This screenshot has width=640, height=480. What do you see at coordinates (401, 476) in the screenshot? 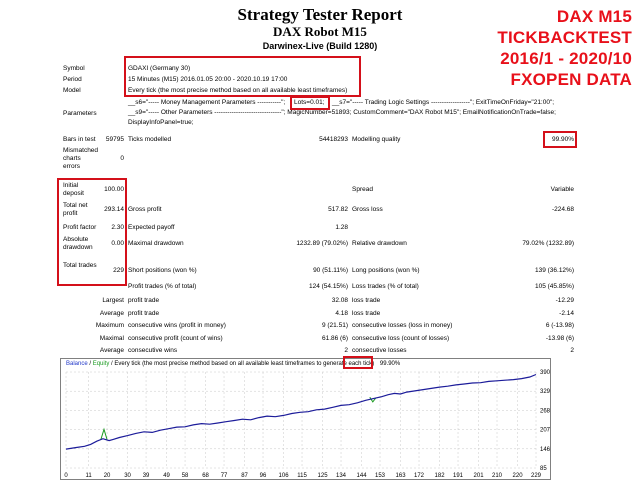
I see `x-tick-label: 163` at bounding box center [401, 476].